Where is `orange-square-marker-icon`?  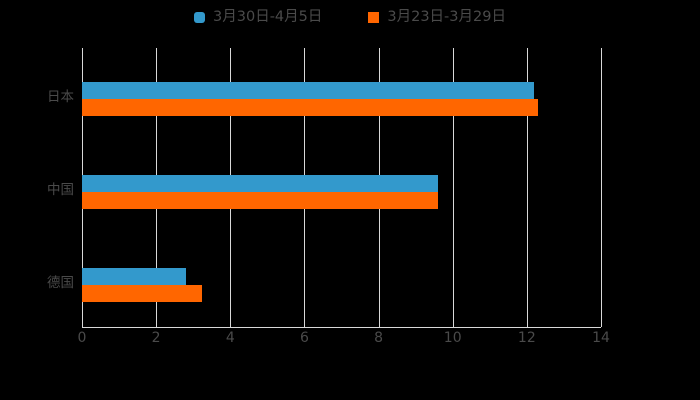
orange-square-marker-icon is located at coordinates (374, 17).